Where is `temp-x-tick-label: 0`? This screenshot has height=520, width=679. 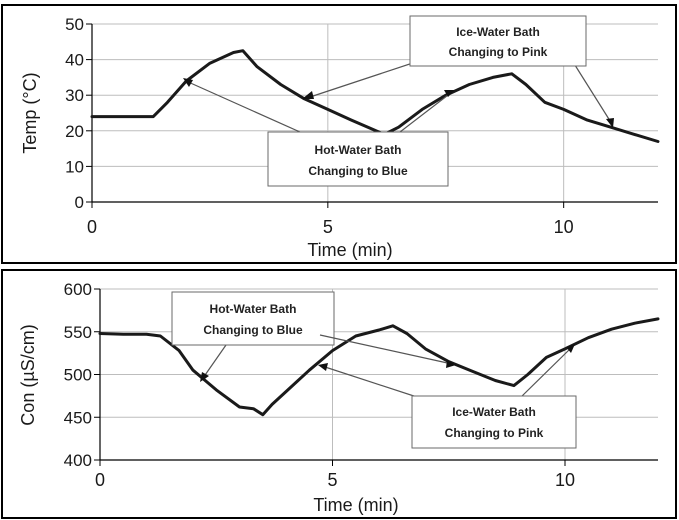 temp-x-tick-label: 0 is located at coordinates (92, 227).